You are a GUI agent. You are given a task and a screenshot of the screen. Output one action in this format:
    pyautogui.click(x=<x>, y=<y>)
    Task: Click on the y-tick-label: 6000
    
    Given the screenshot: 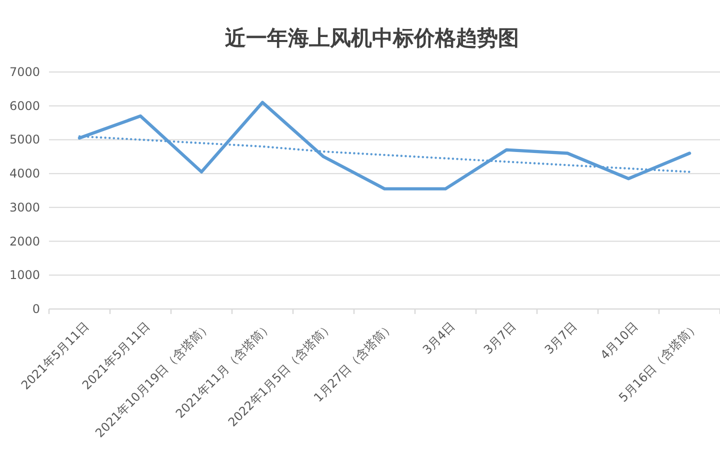 What is the action you would take?
    pyautogui.click(x=24, y=105)
    